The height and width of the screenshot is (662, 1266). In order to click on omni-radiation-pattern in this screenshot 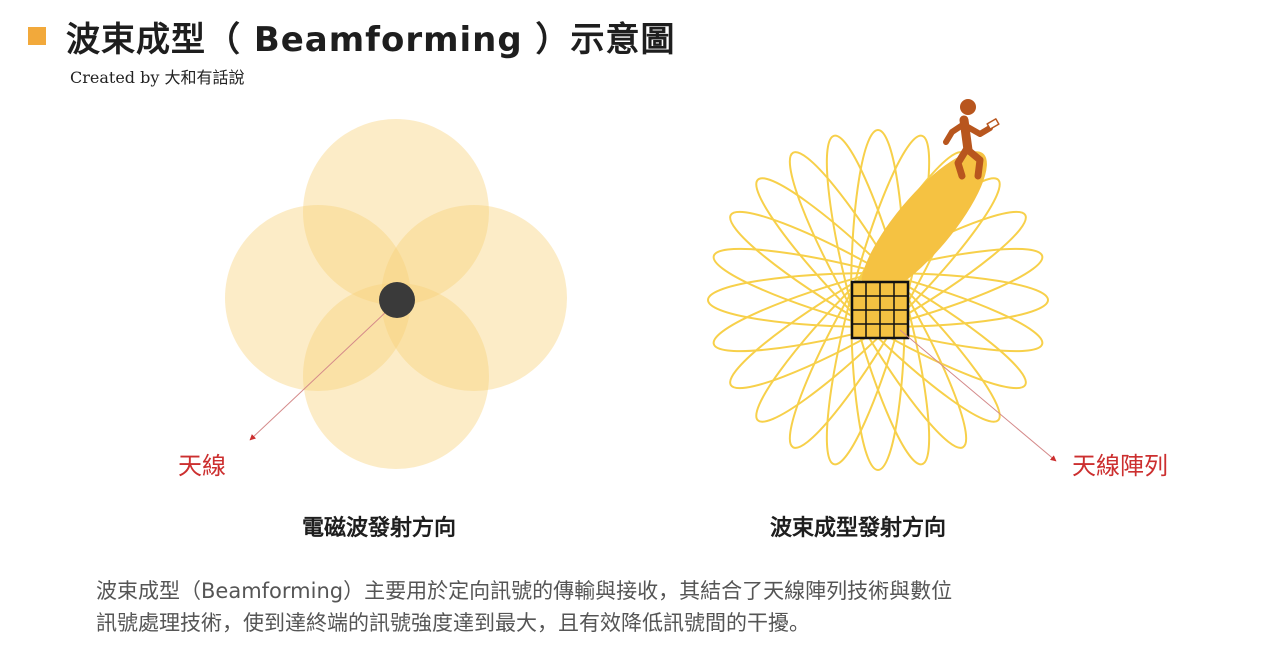, I will do `click(396, 294)`.